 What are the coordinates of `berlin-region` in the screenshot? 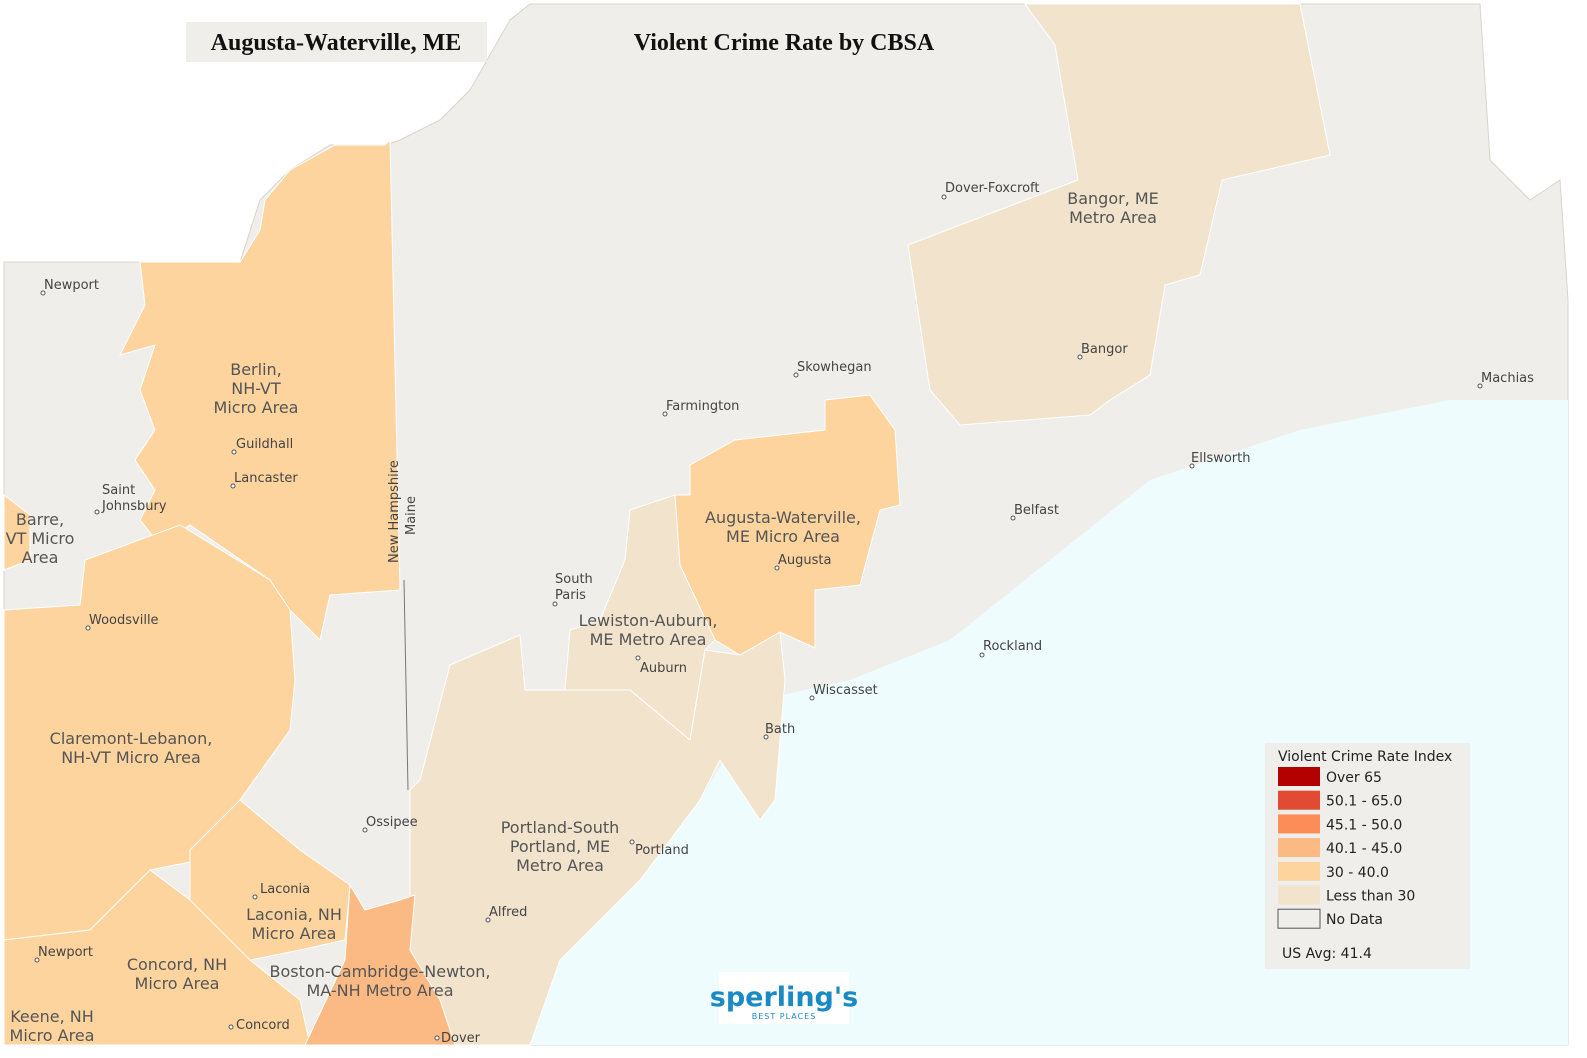 It's located at (260, 389).